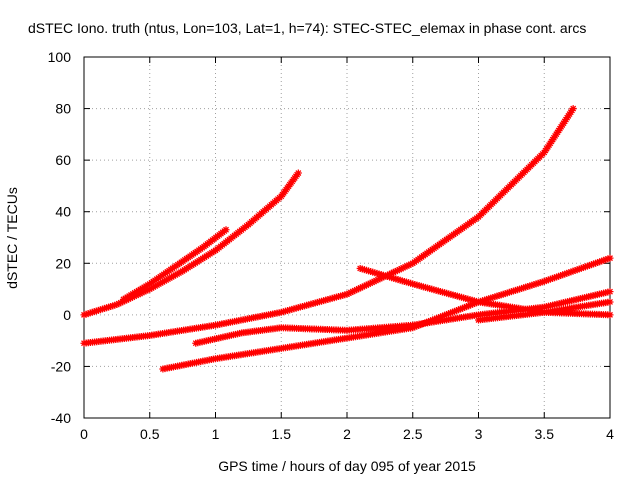 The height and width of the screenshot is (480, 640). What do you see at coordinates (216, 434) in the screenshot?
I see `x-tick-label: 1` at bounding box center [216, 434].